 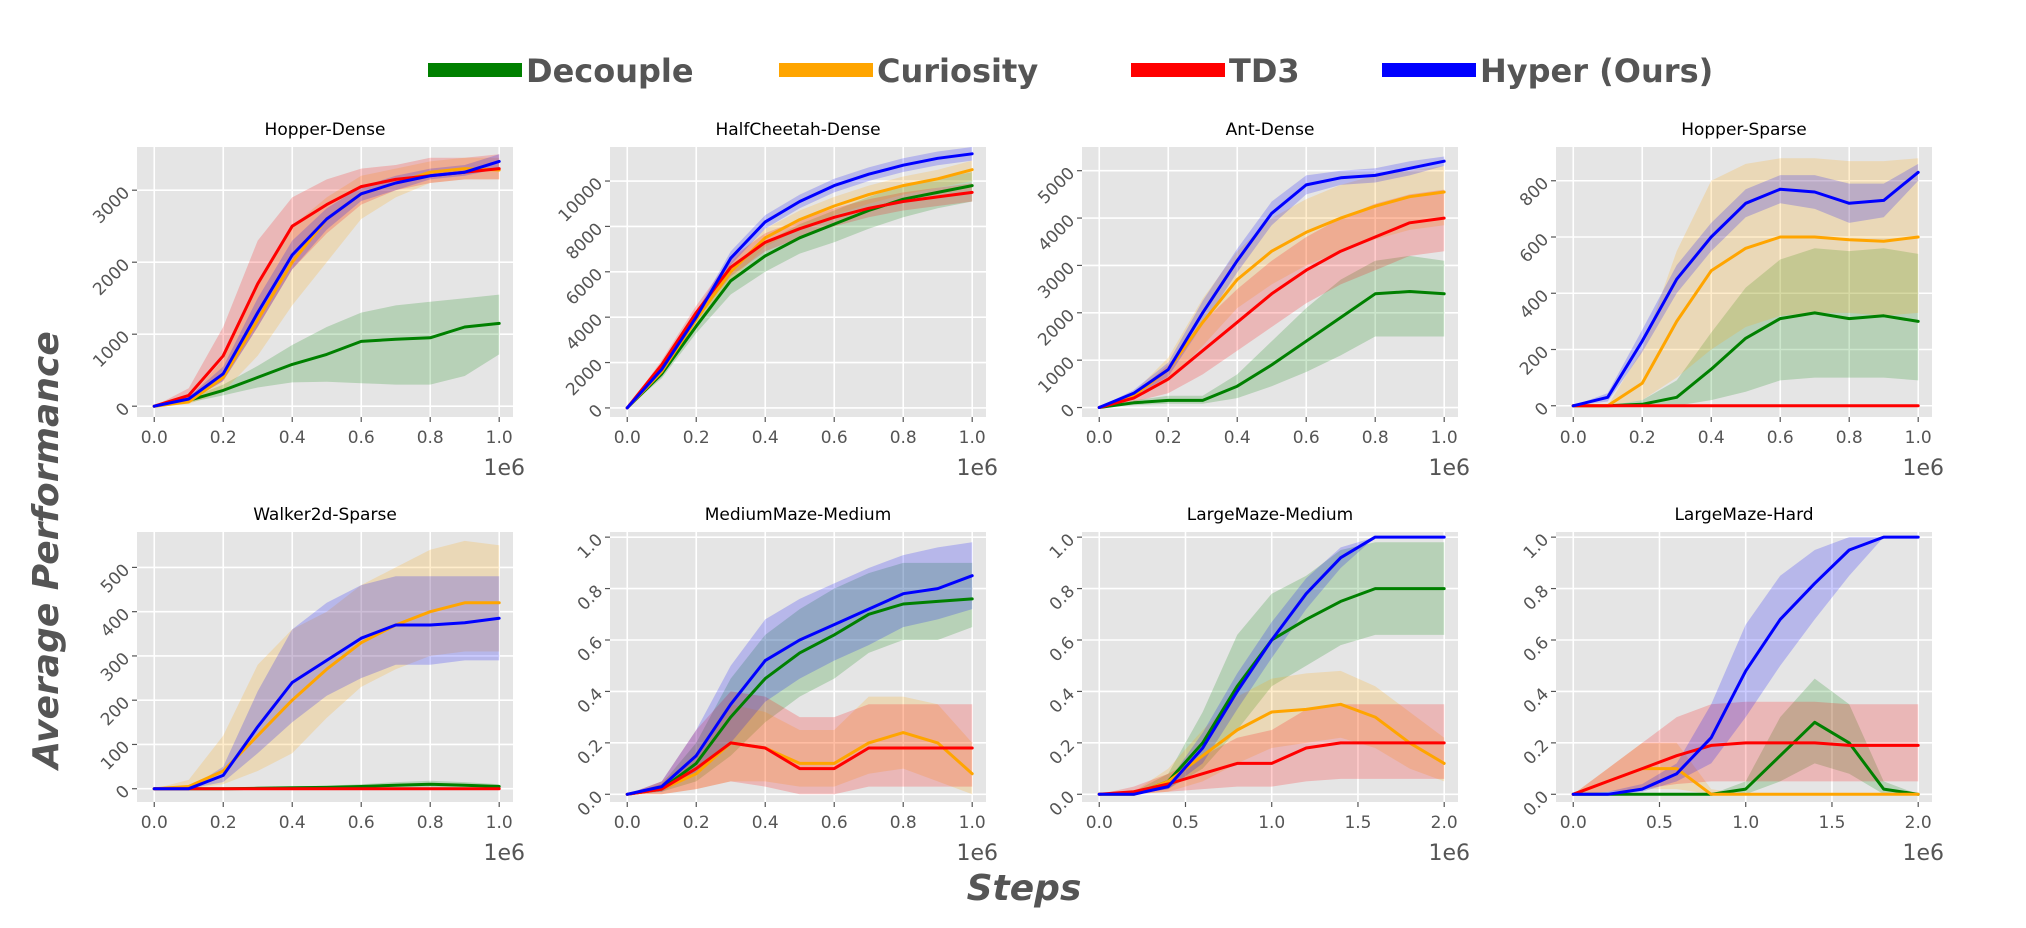 What do you see at coordinates (1178, 70) in the screenshot?
I see `legend-swatch-td3` at bounding box center [1178, 70].